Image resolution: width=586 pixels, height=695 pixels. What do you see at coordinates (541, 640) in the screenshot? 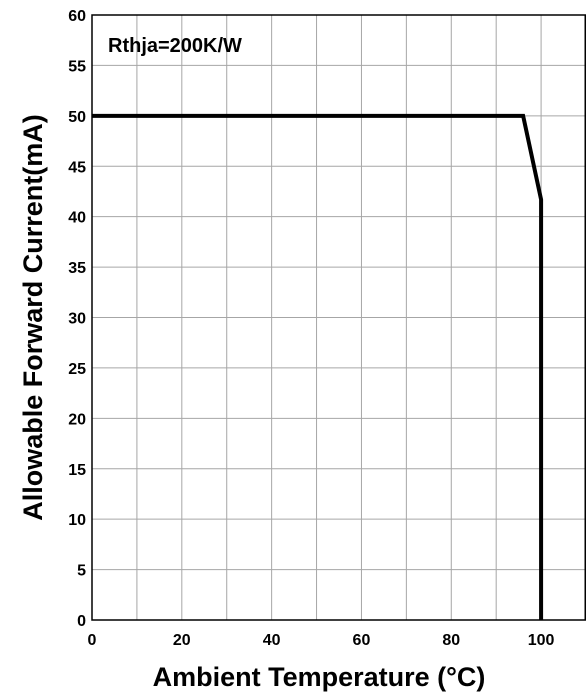
I see `x-tick-label: 100` at bounding box center [541, 640].